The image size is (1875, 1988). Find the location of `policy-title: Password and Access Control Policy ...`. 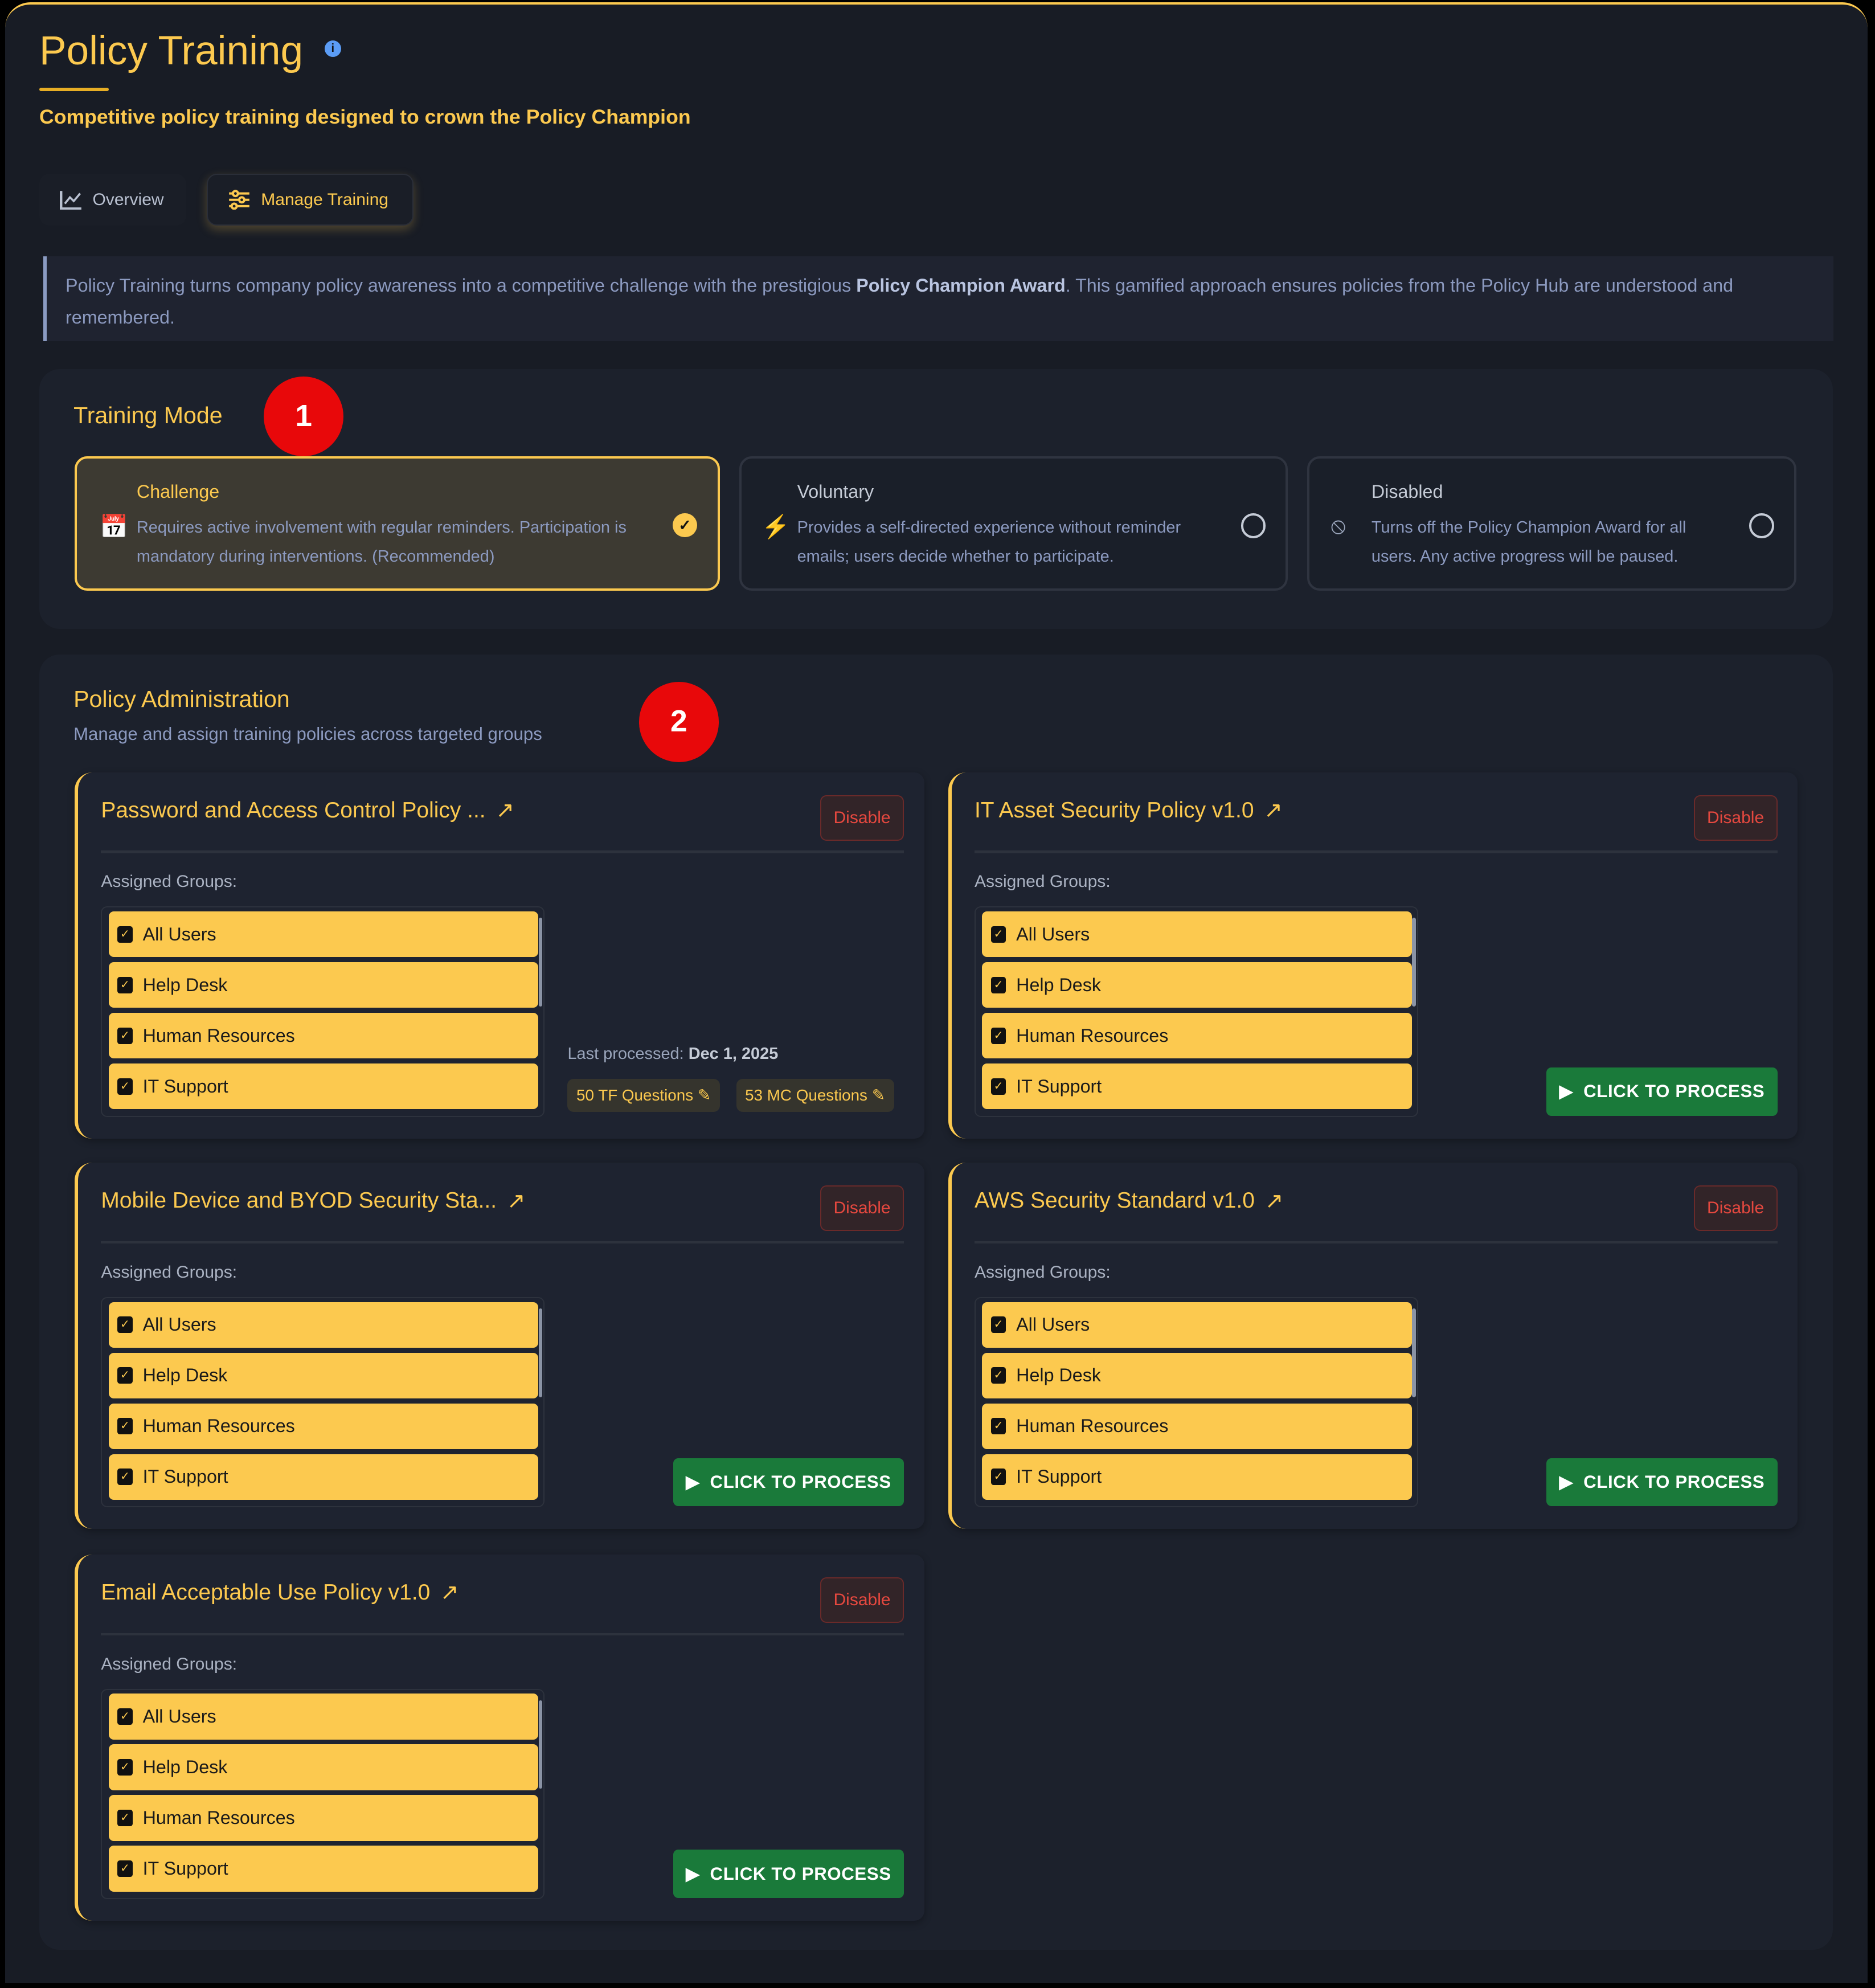

policy-title: Password and Access Control Policy ... is located at coordinates (293, 810).